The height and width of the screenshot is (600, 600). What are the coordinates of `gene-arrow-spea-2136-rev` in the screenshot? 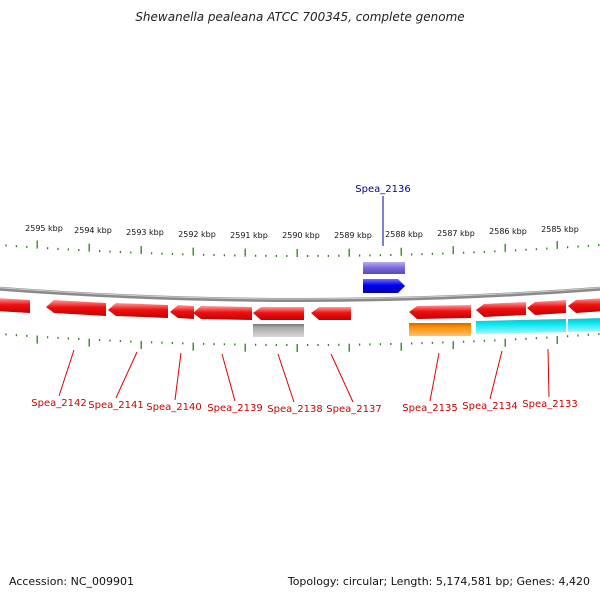 It's located at (331, 313).